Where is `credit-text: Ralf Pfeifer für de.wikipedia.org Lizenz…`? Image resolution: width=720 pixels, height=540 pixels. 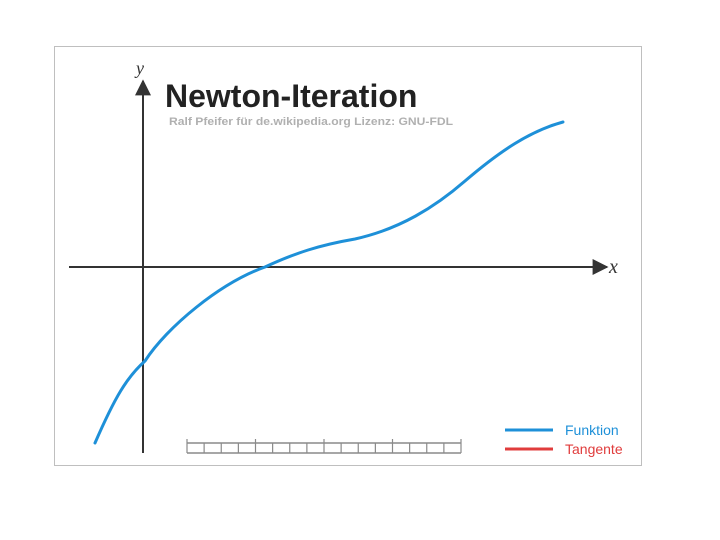 credit-text: Ralf Pfeifer für de.wikipedia.org Lizenz… is located at coordinates (311, 122).